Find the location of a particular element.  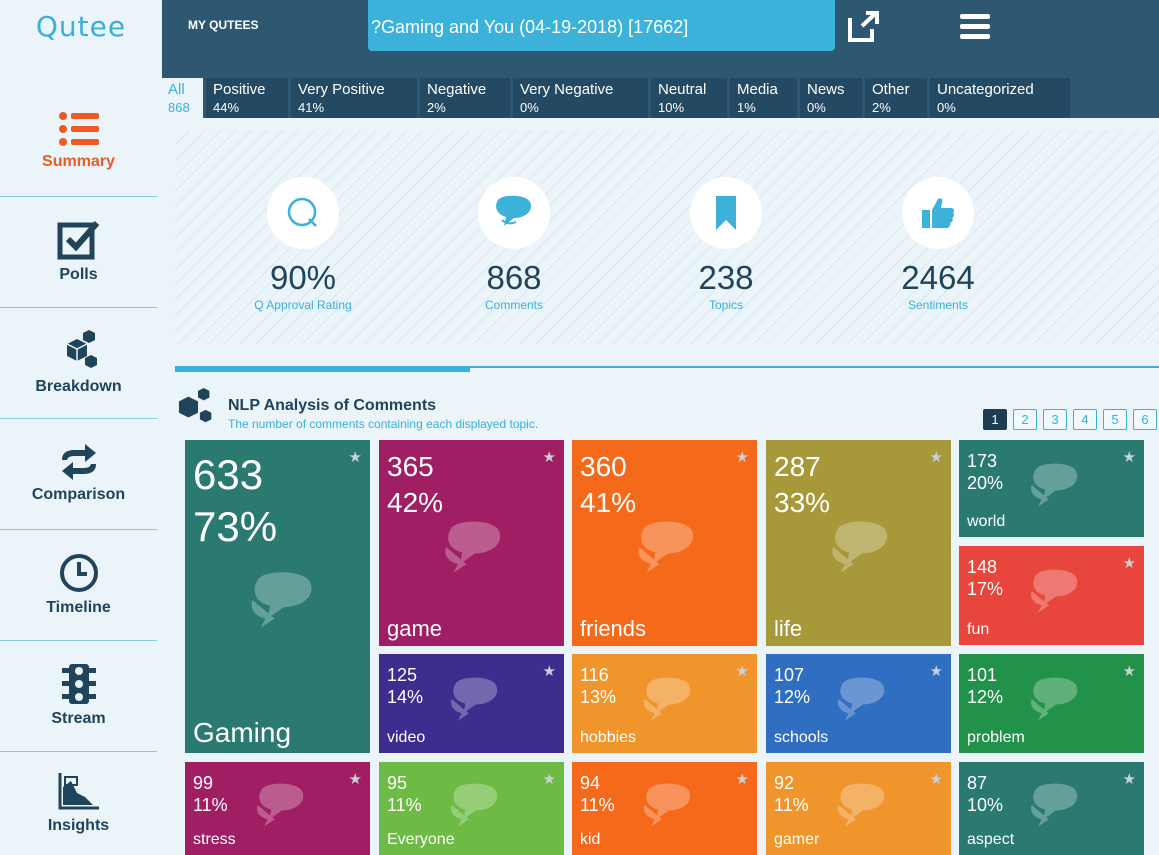

topic-word: friends is located at coordinates (613, 628).